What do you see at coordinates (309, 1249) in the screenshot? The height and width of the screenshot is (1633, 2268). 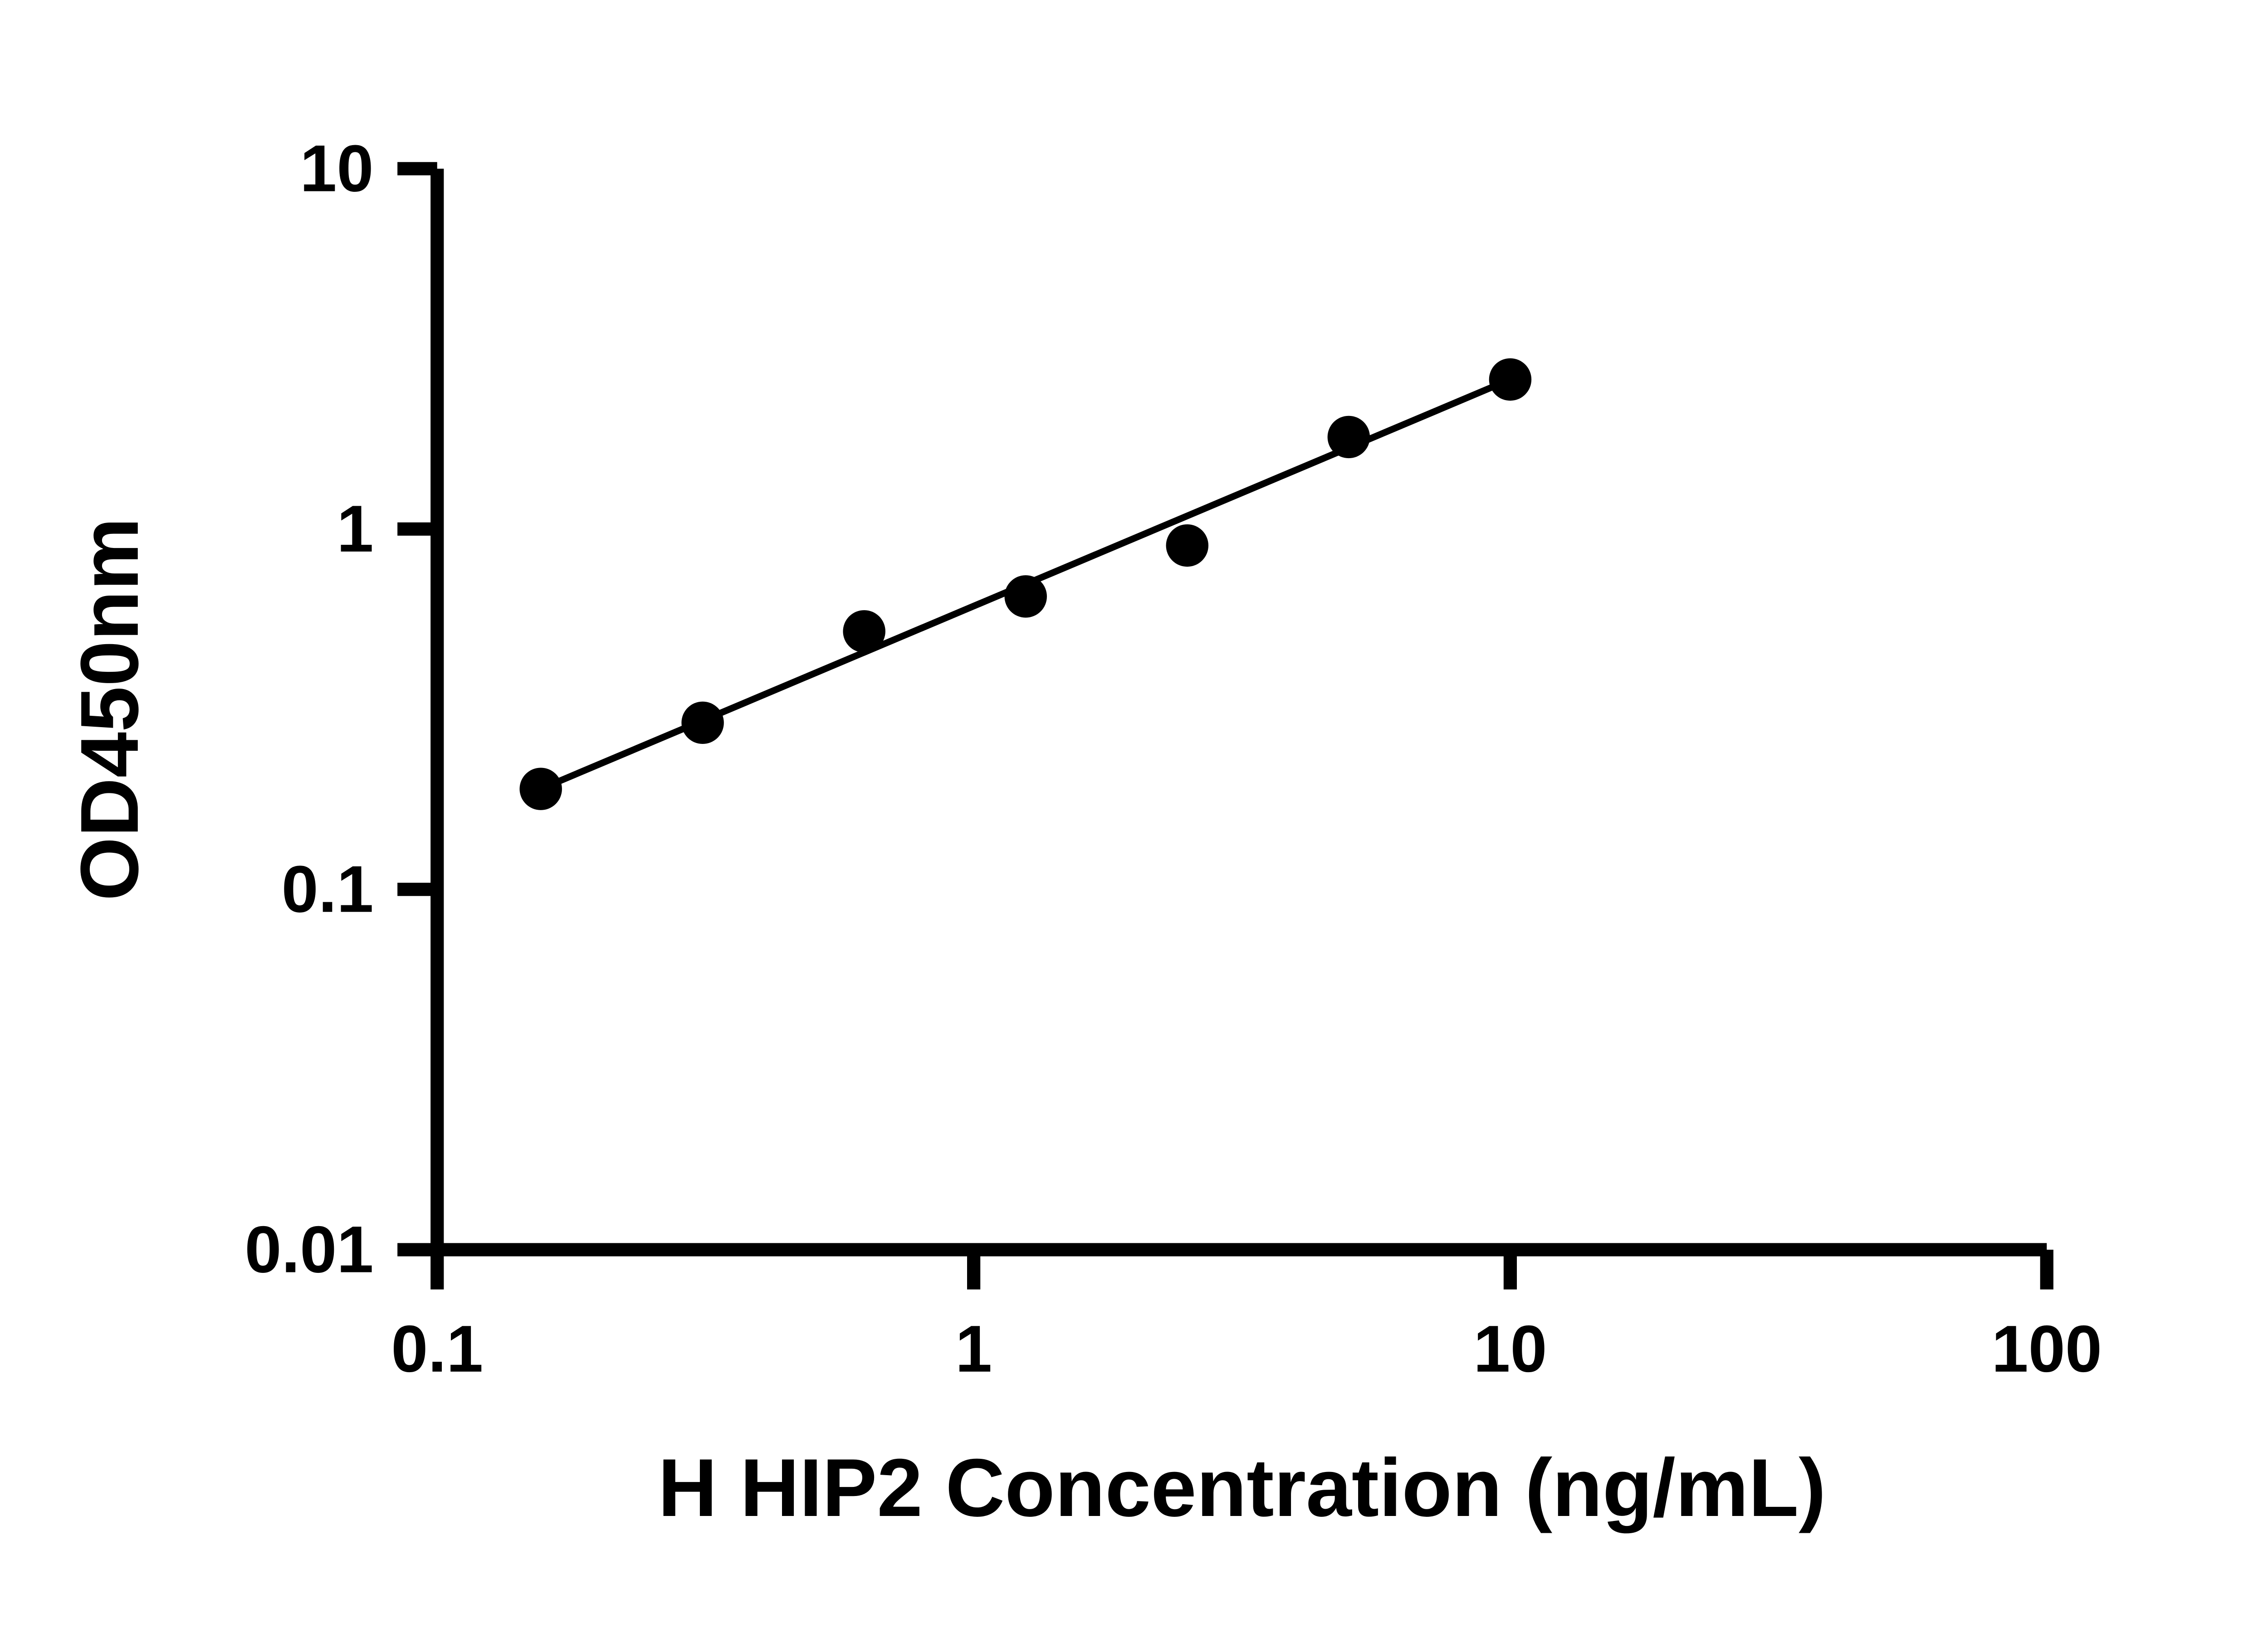 I see `y-tick-label: 0.01` at bounding box center [309, 1249].